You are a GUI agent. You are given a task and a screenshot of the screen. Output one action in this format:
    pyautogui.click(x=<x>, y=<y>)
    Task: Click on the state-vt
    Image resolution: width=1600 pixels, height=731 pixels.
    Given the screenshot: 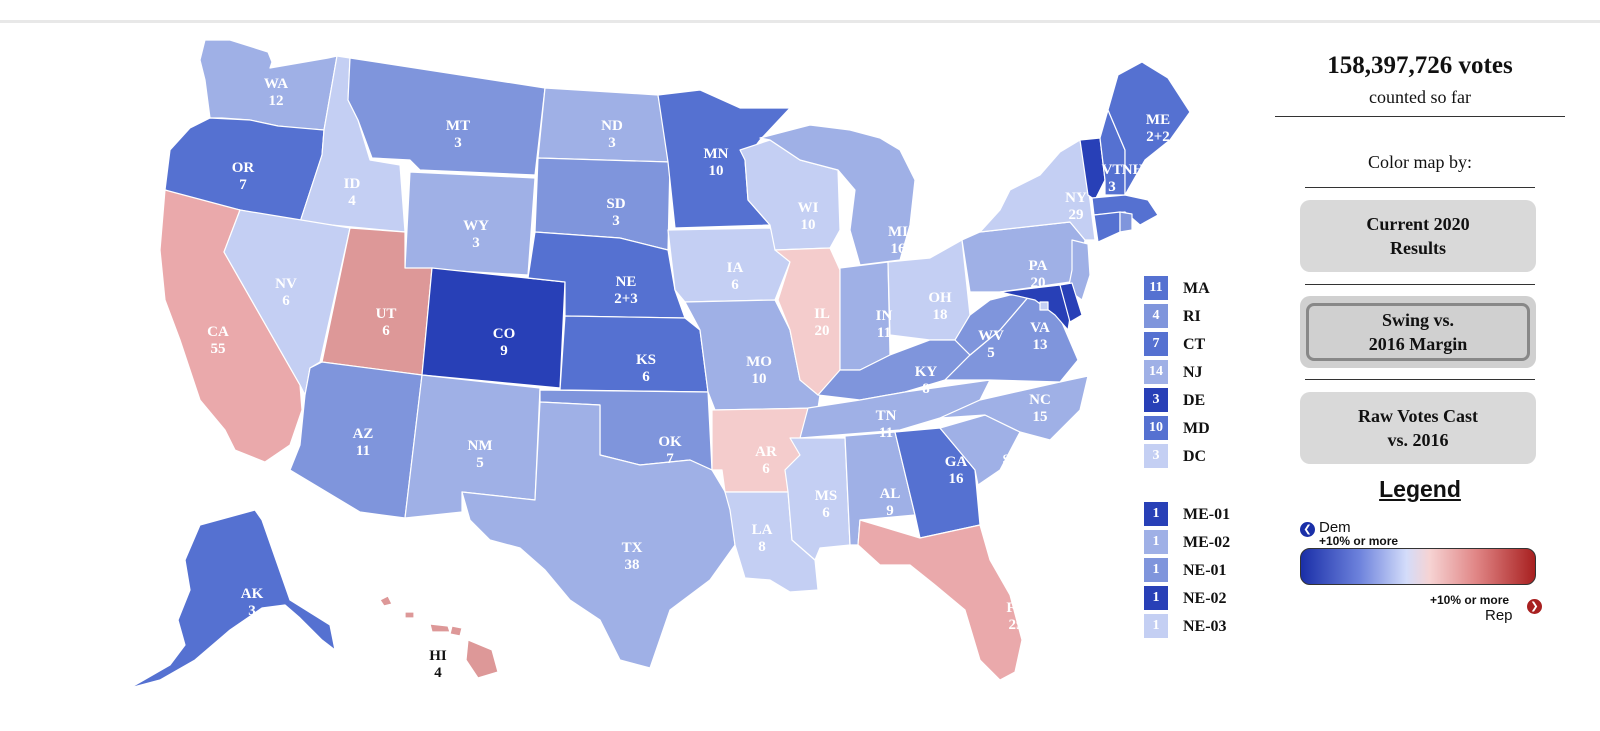 What is the action you would take?
    pyautogui.click(x=1092, y=169)
    